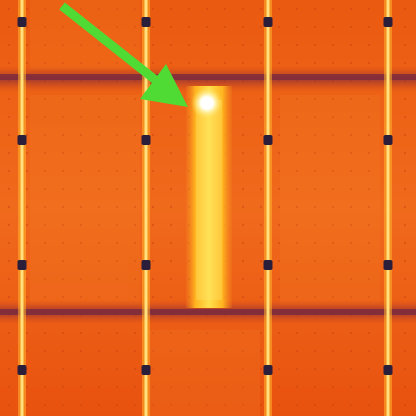 The image size is (416, 416). Describe the element at coordinates (207, 103) in the screenshot. I see `hotspot-core` at that location.